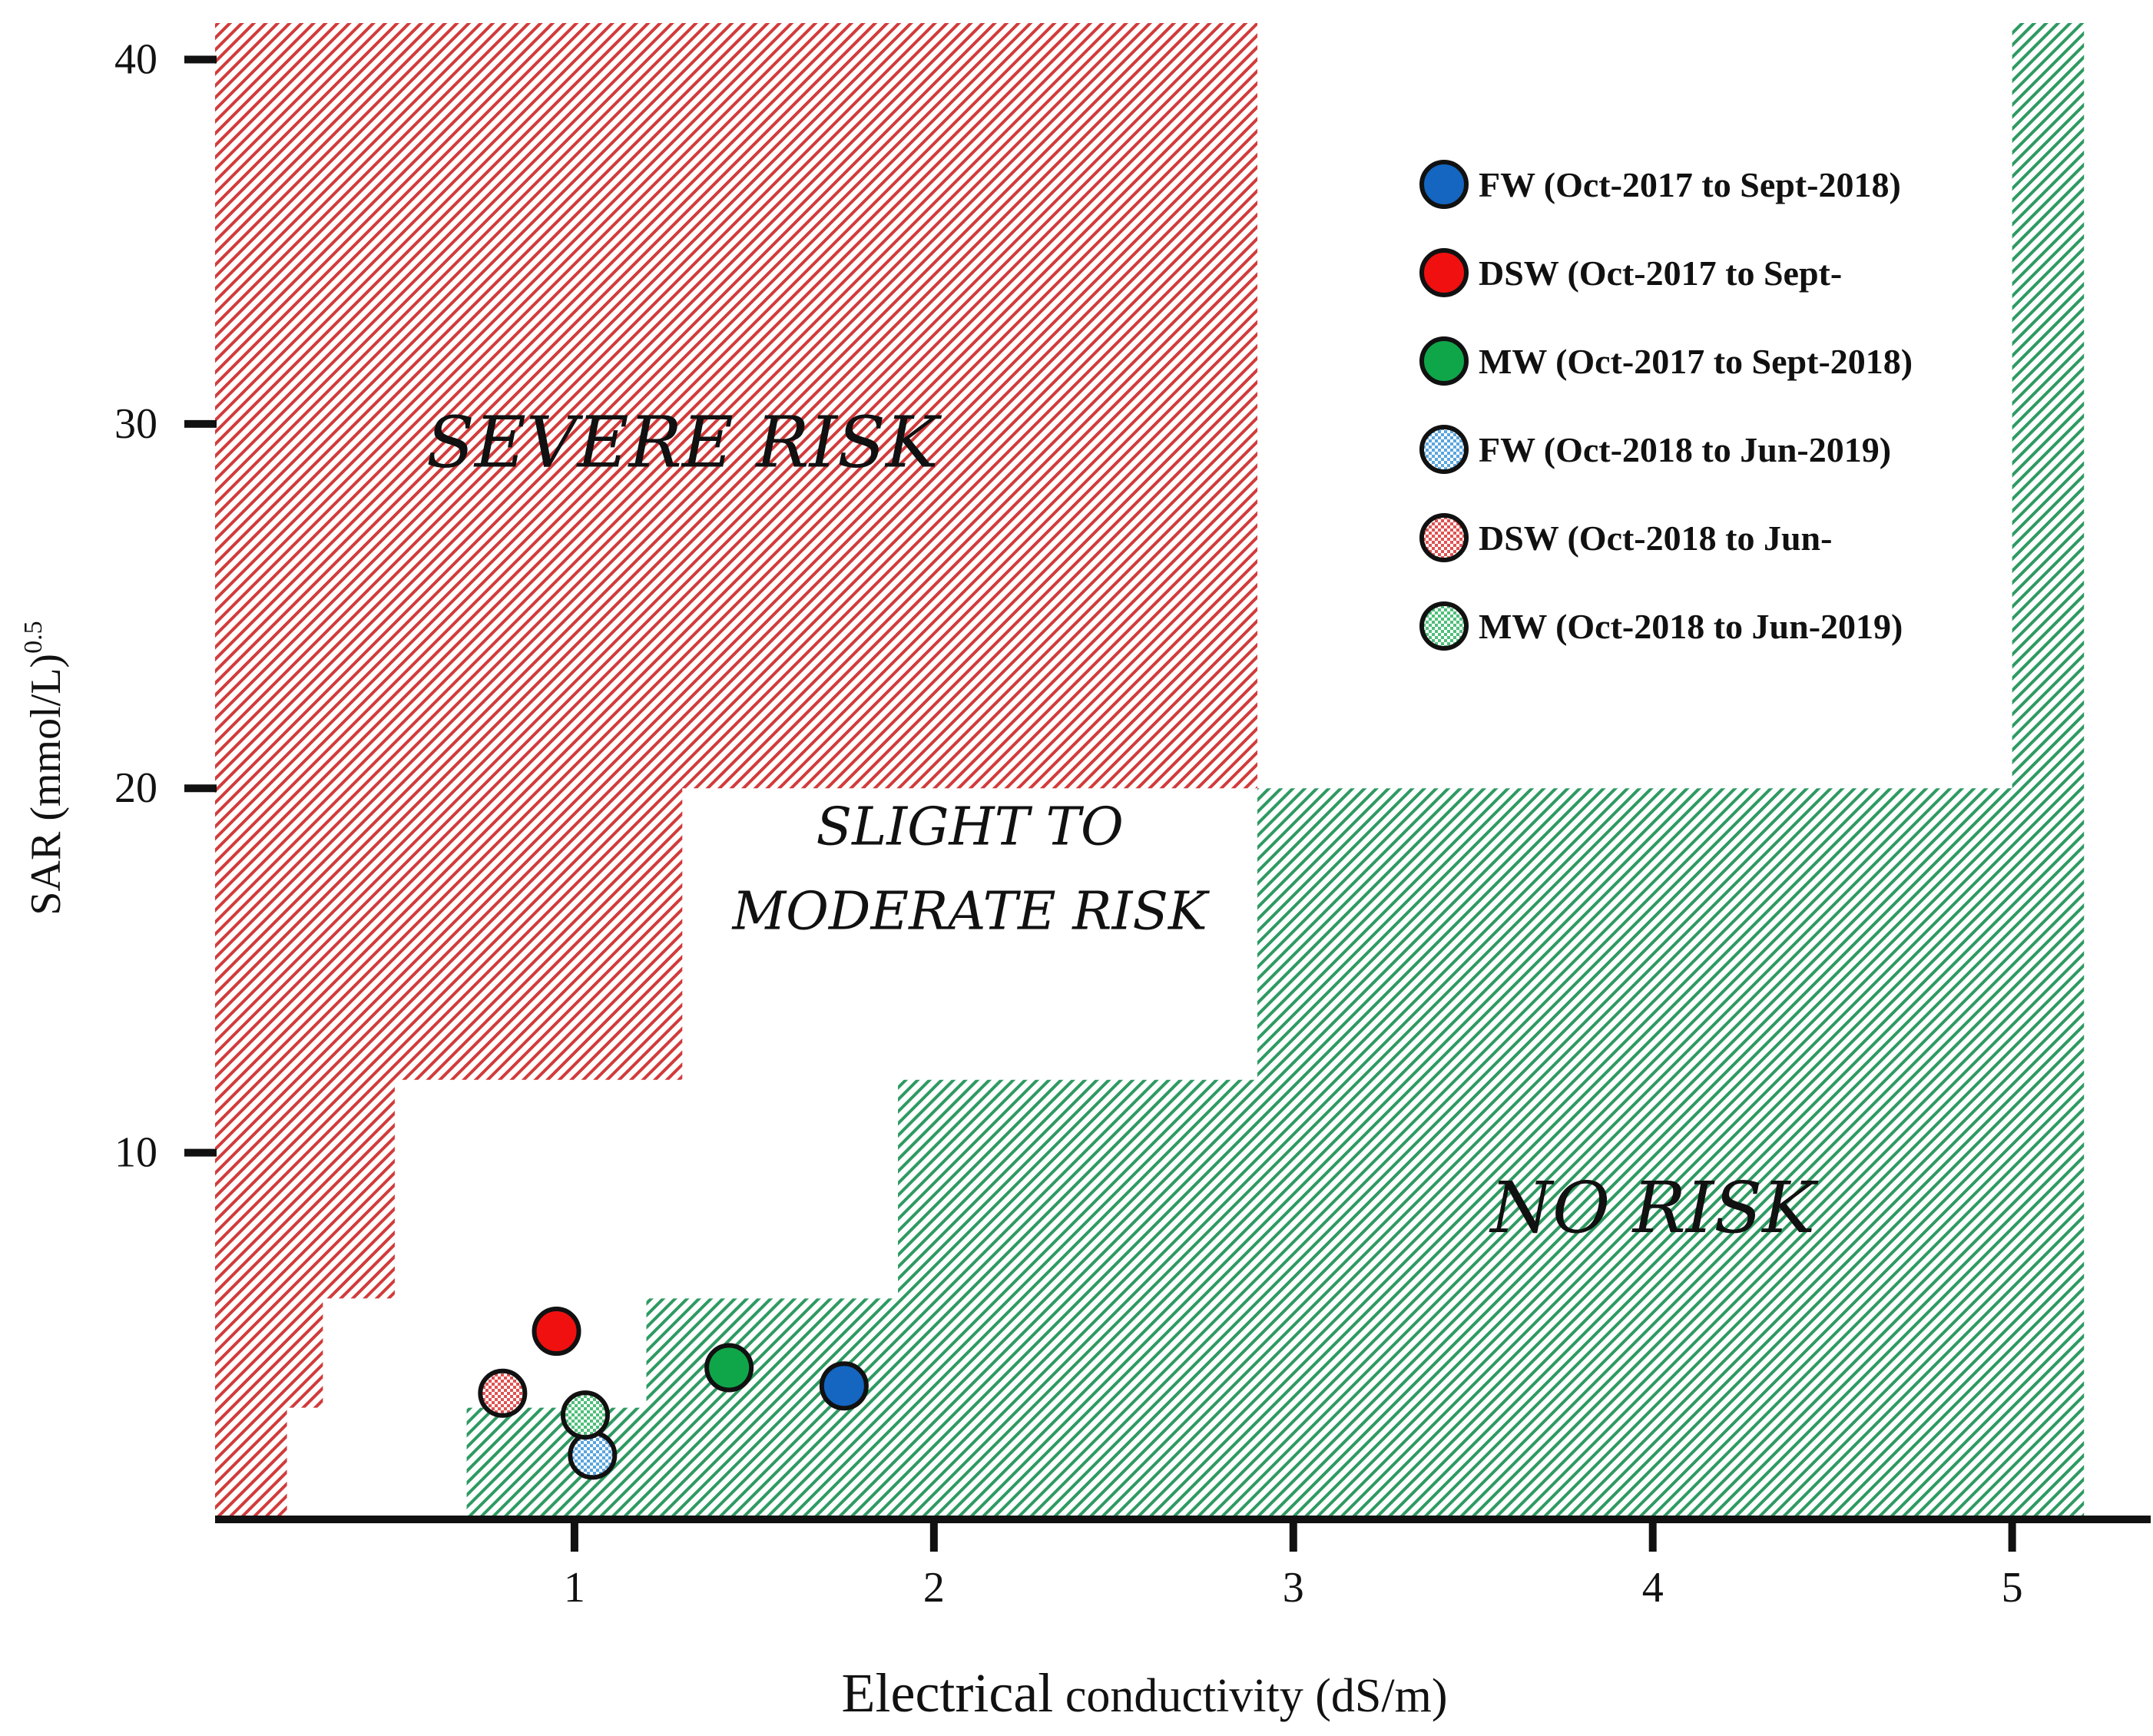 This screenshot has height=1736, width=2153. Describe the element at coordinates (135, 59) in the screenshot. I see `y-tick-label: 40` at that location.